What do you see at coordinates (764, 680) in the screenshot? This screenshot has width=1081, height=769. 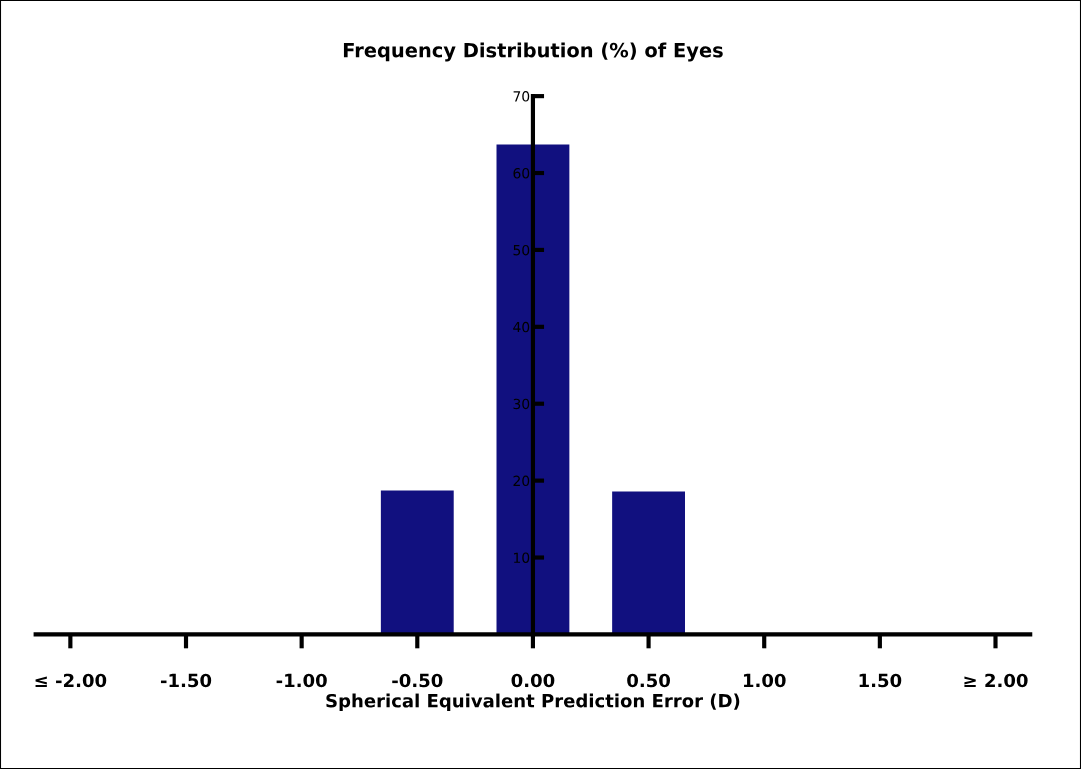 I see `x-tick-label: 1.00` at bounding box center [764, 680].